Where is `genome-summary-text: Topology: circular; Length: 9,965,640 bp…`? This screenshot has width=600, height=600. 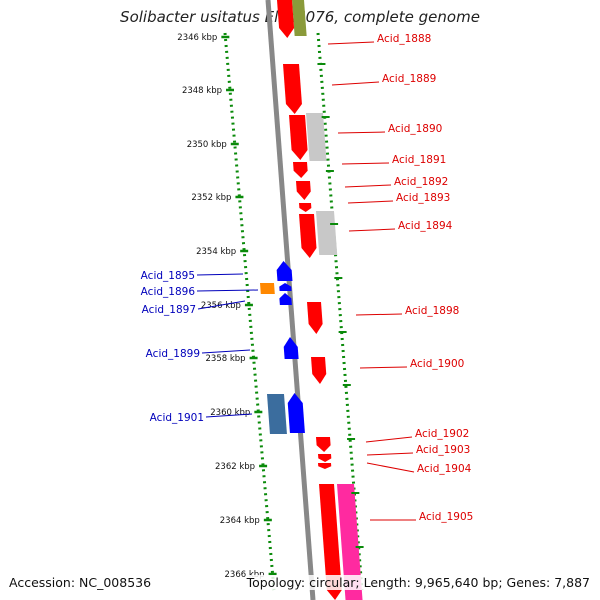 genome-summary-text: Topology: circular; Length: 9,965,640 bp… is located at coordinates (418, 582).